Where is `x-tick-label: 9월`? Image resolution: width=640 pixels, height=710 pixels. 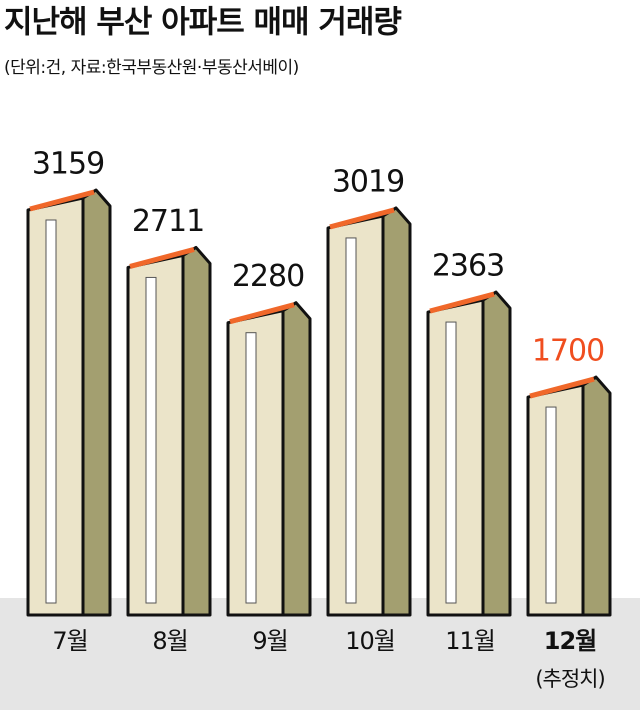
x-tick-label: 9월 is located at coordinates (269, 641).